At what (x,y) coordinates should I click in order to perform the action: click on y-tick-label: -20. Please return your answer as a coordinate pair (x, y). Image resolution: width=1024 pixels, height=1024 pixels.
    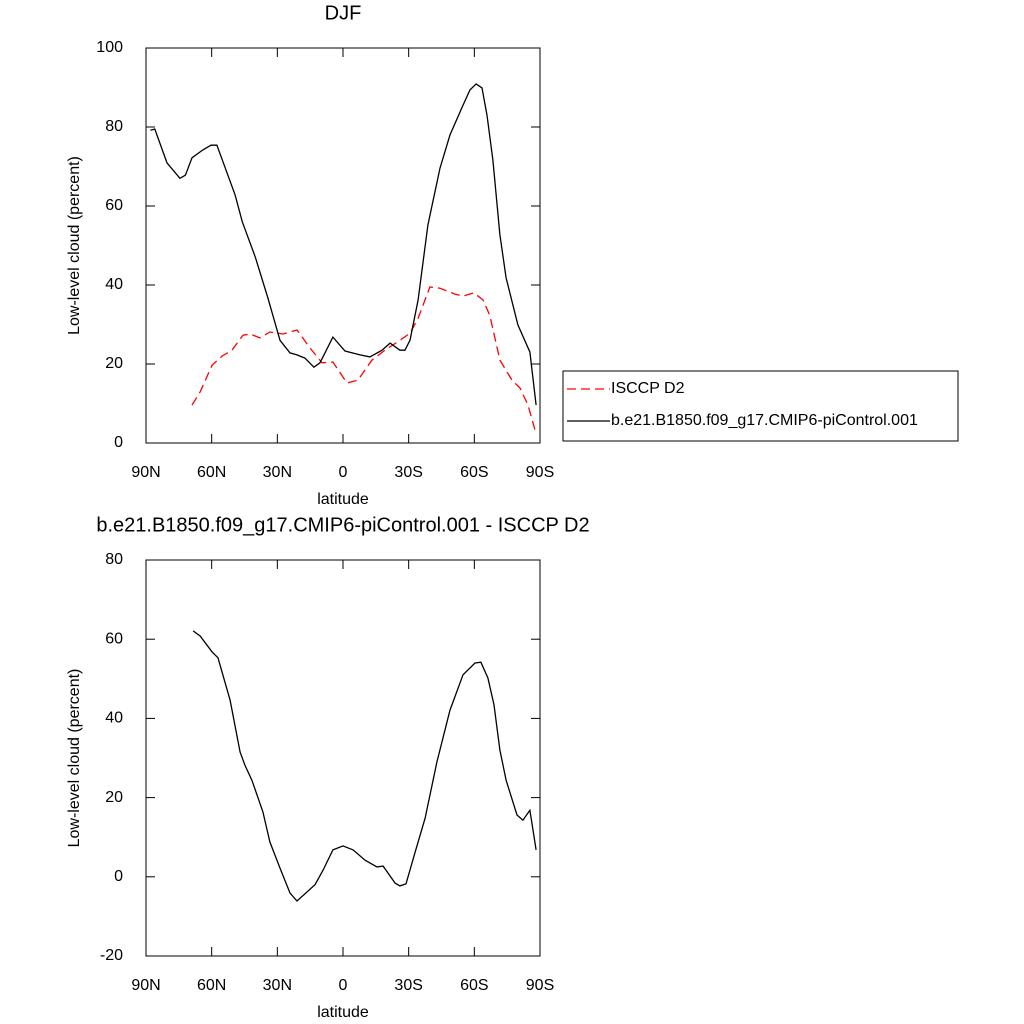
    Looking at the image, I should click on (111, 955).